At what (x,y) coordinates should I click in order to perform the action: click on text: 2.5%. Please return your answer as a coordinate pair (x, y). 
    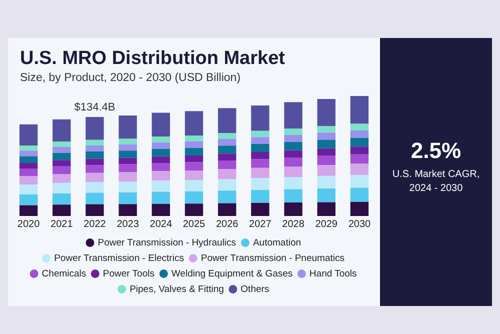
    Looking at the image, I should click on (436, 151).